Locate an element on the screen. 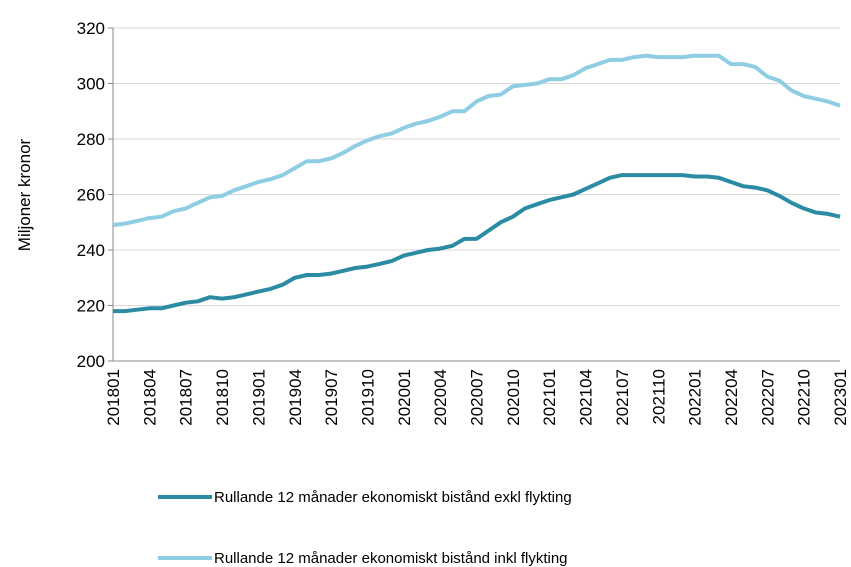 The width and height of the screenshot is (851, 567). y-tick-label: 240 is located at coordinates (91, 250).